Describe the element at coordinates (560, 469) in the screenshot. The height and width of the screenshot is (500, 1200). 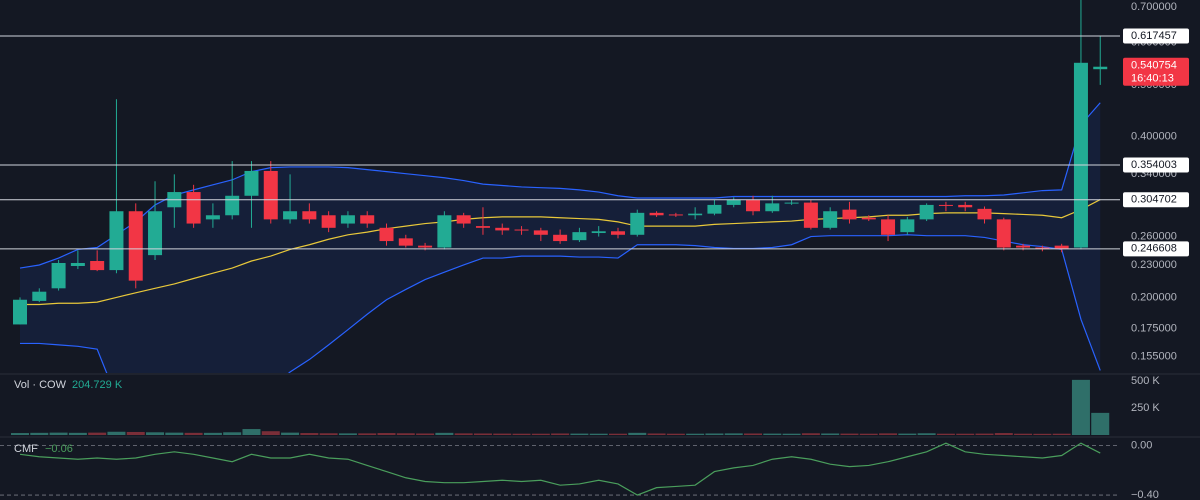
I see `cmf-line` at that location.